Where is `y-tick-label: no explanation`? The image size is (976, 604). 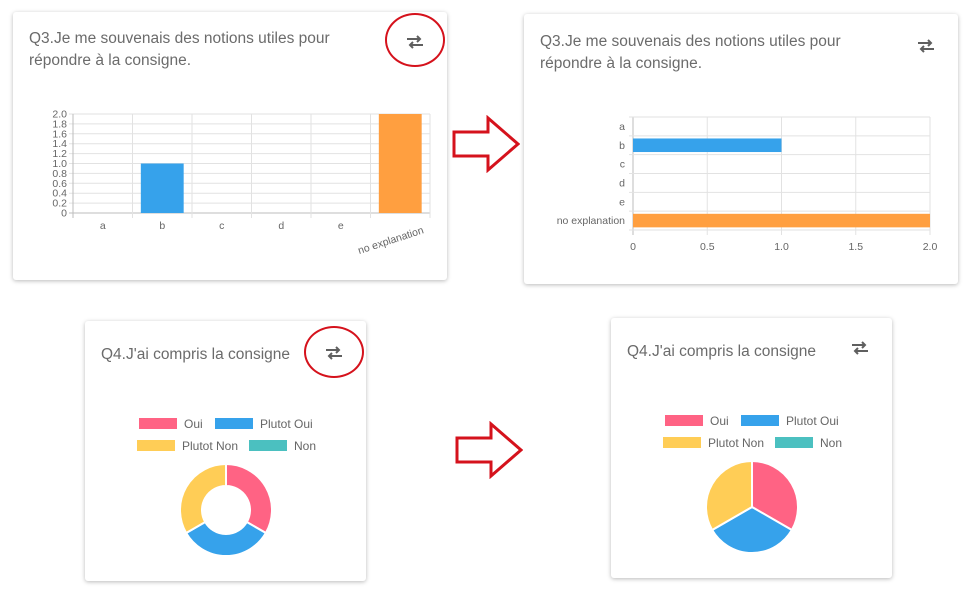
y-tick-label: no explanation is located at coordinates (591, 221).